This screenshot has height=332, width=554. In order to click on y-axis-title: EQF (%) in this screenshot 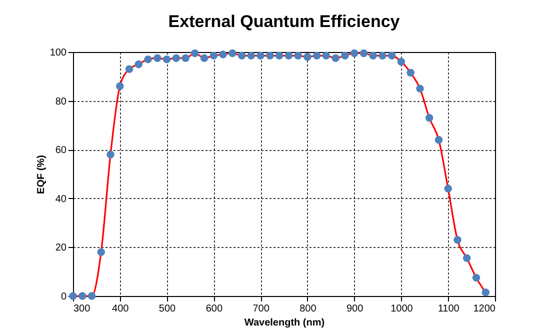, I will do `click(41, 174)`.